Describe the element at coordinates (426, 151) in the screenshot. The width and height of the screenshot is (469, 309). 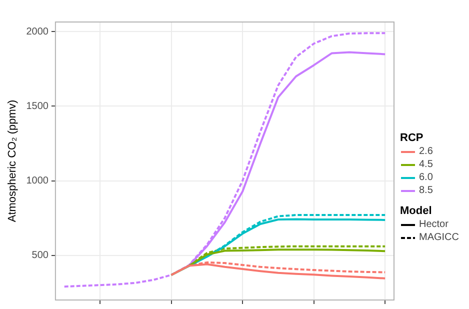
I see `legend-label: 2.6` at that location.